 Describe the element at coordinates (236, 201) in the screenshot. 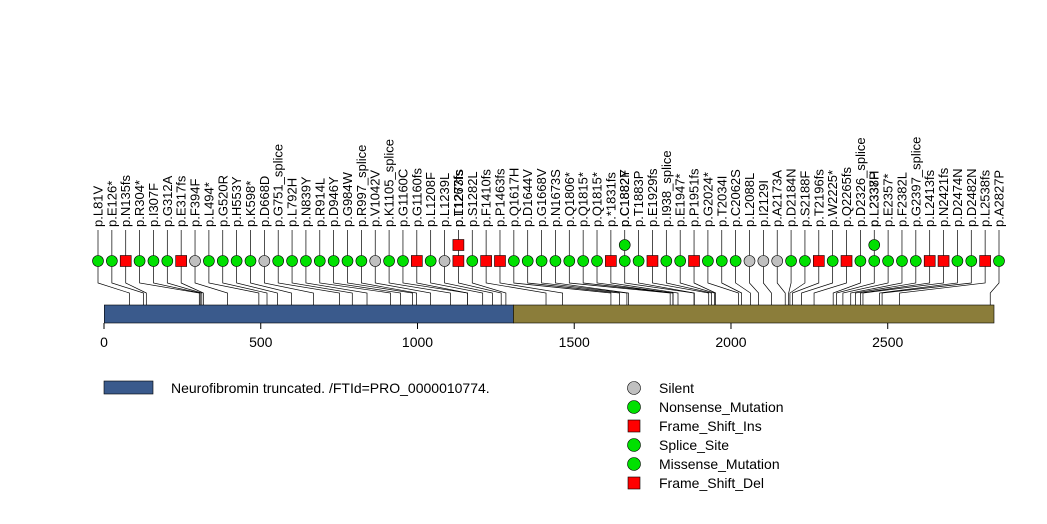

I see `mutation-label: p.H553Y` at that location.